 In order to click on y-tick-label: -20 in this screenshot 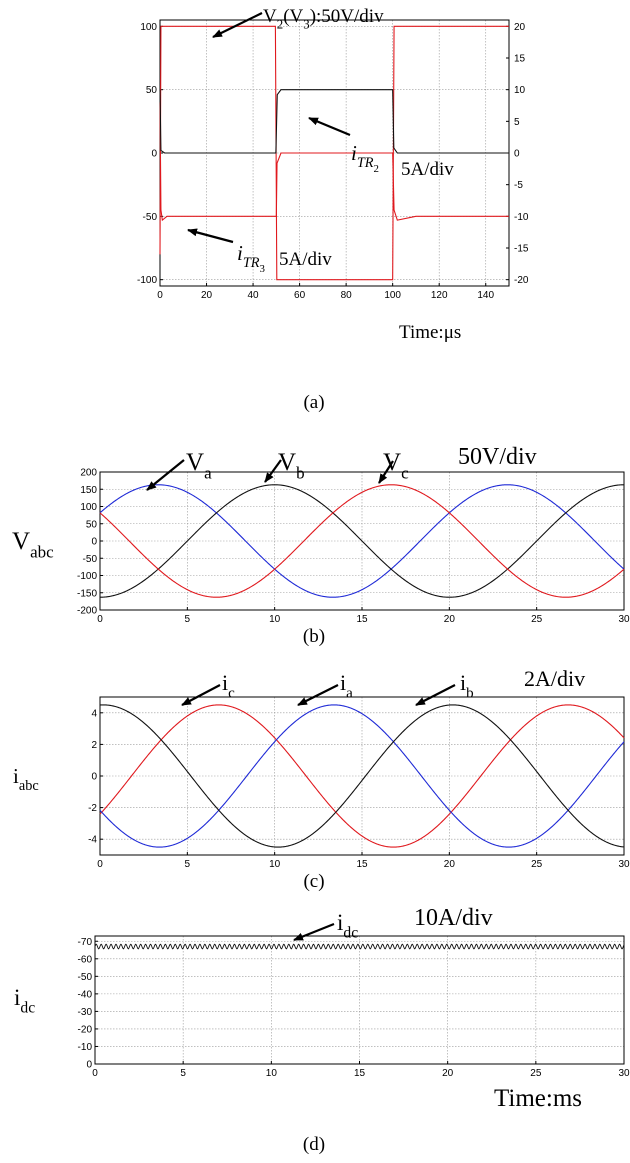, I will do `click(85, 1029)`.